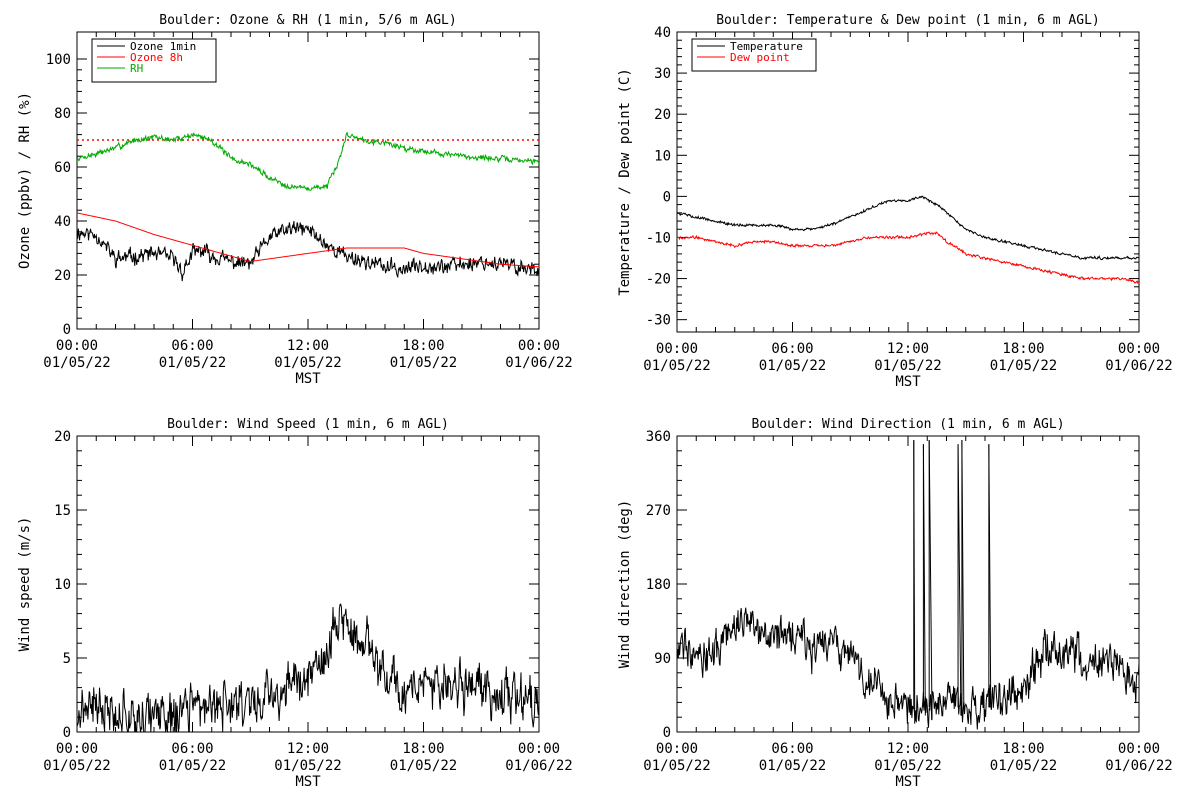 Image resolution: width=1200 pixels, height=800 pixels. I want to click on chart-title: Boulder: Wind Direction (1 min, 6 m AGL), so click(907, 424).